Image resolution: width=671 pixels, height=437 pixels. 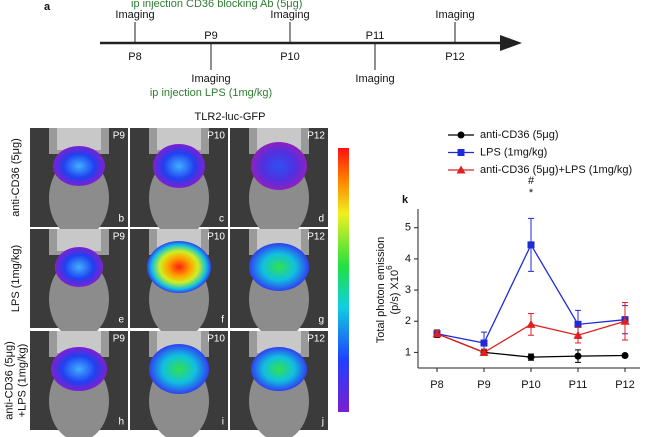 I want to click on colorbar-scale, so click(x=343, y=280).